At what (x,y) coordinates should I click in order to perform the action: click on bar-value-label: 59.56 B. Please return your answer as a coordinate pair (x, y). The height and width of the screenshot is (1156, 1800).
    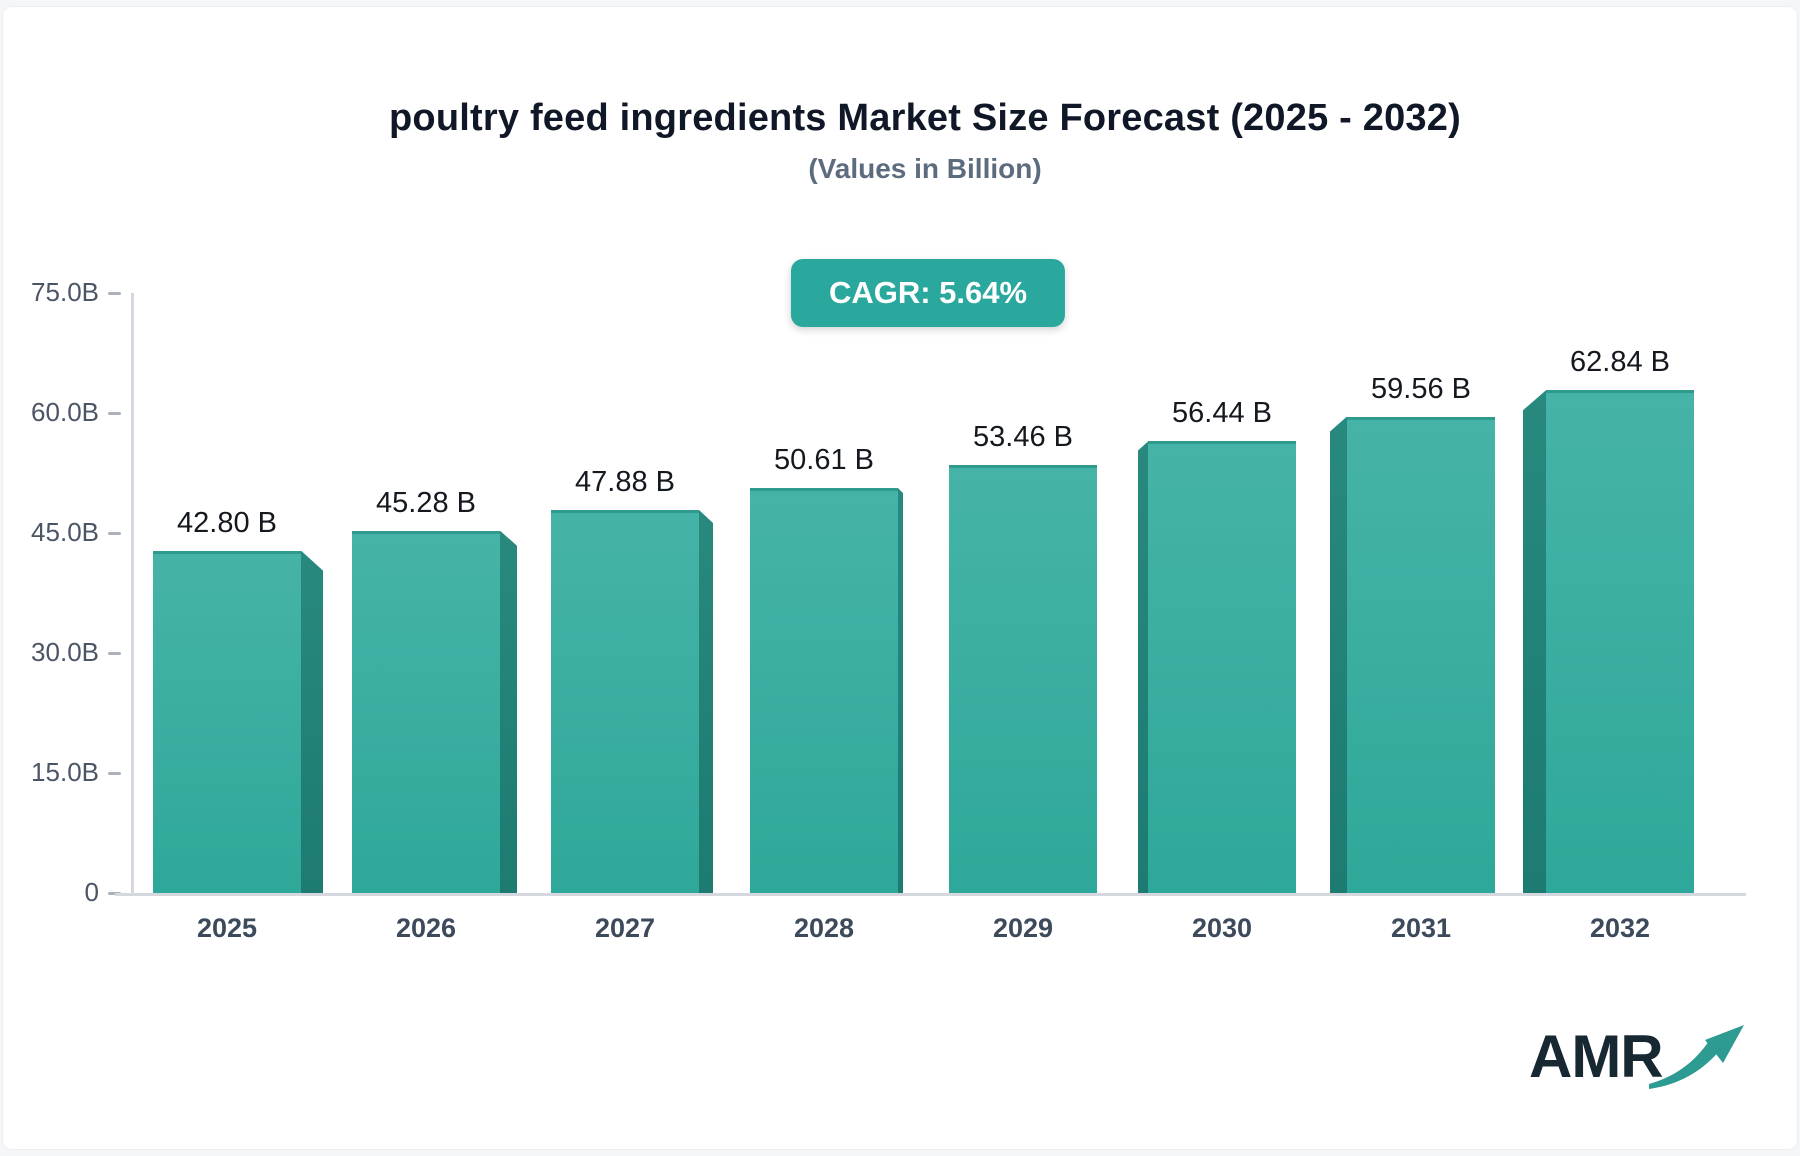
    Looking at the image, I should click on (1421, 388).